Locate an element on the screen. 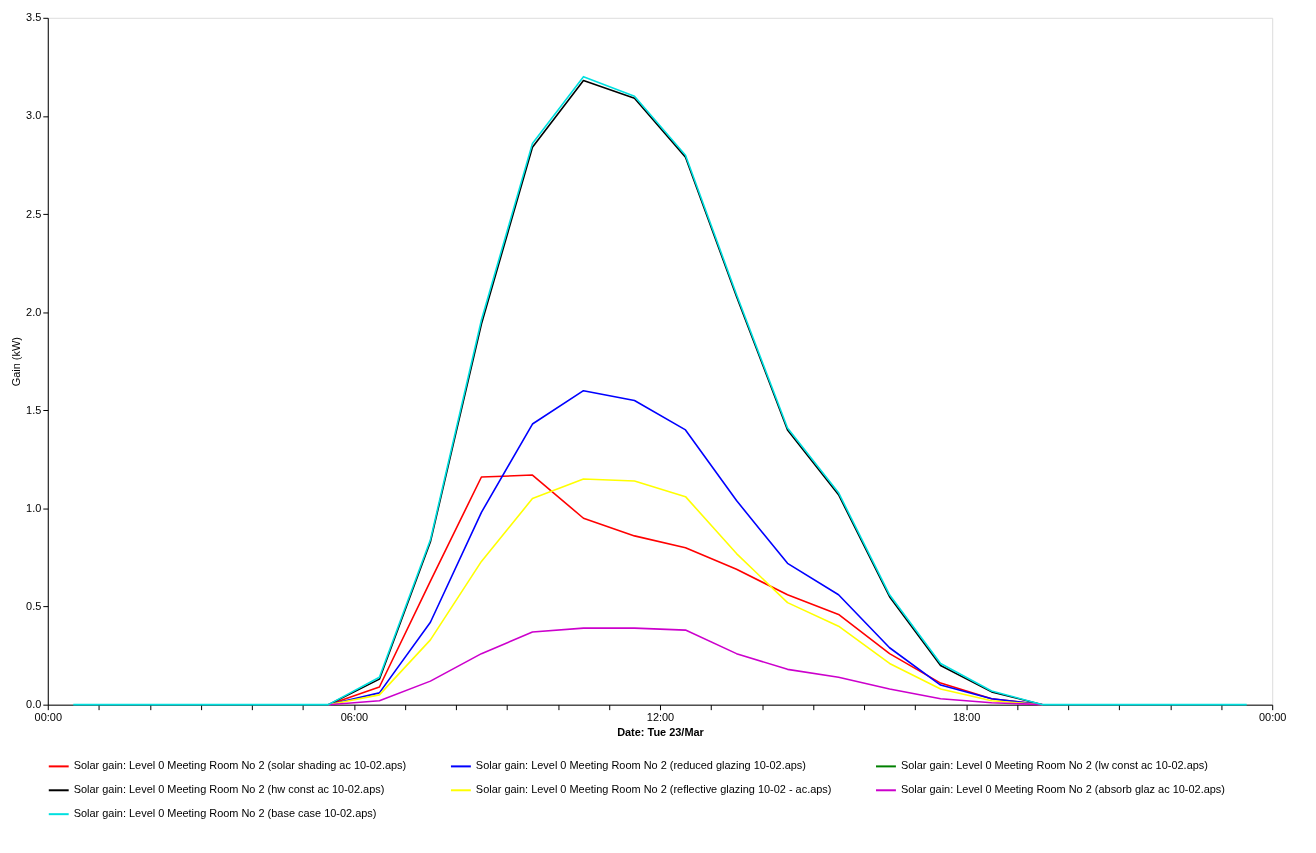 This screenshot has height=853, width=1316. legend-label: Solar gain: Level 0 Meeting Room No 2 (hw const ac 10-02.aps) is located at coordinates (229, 789).